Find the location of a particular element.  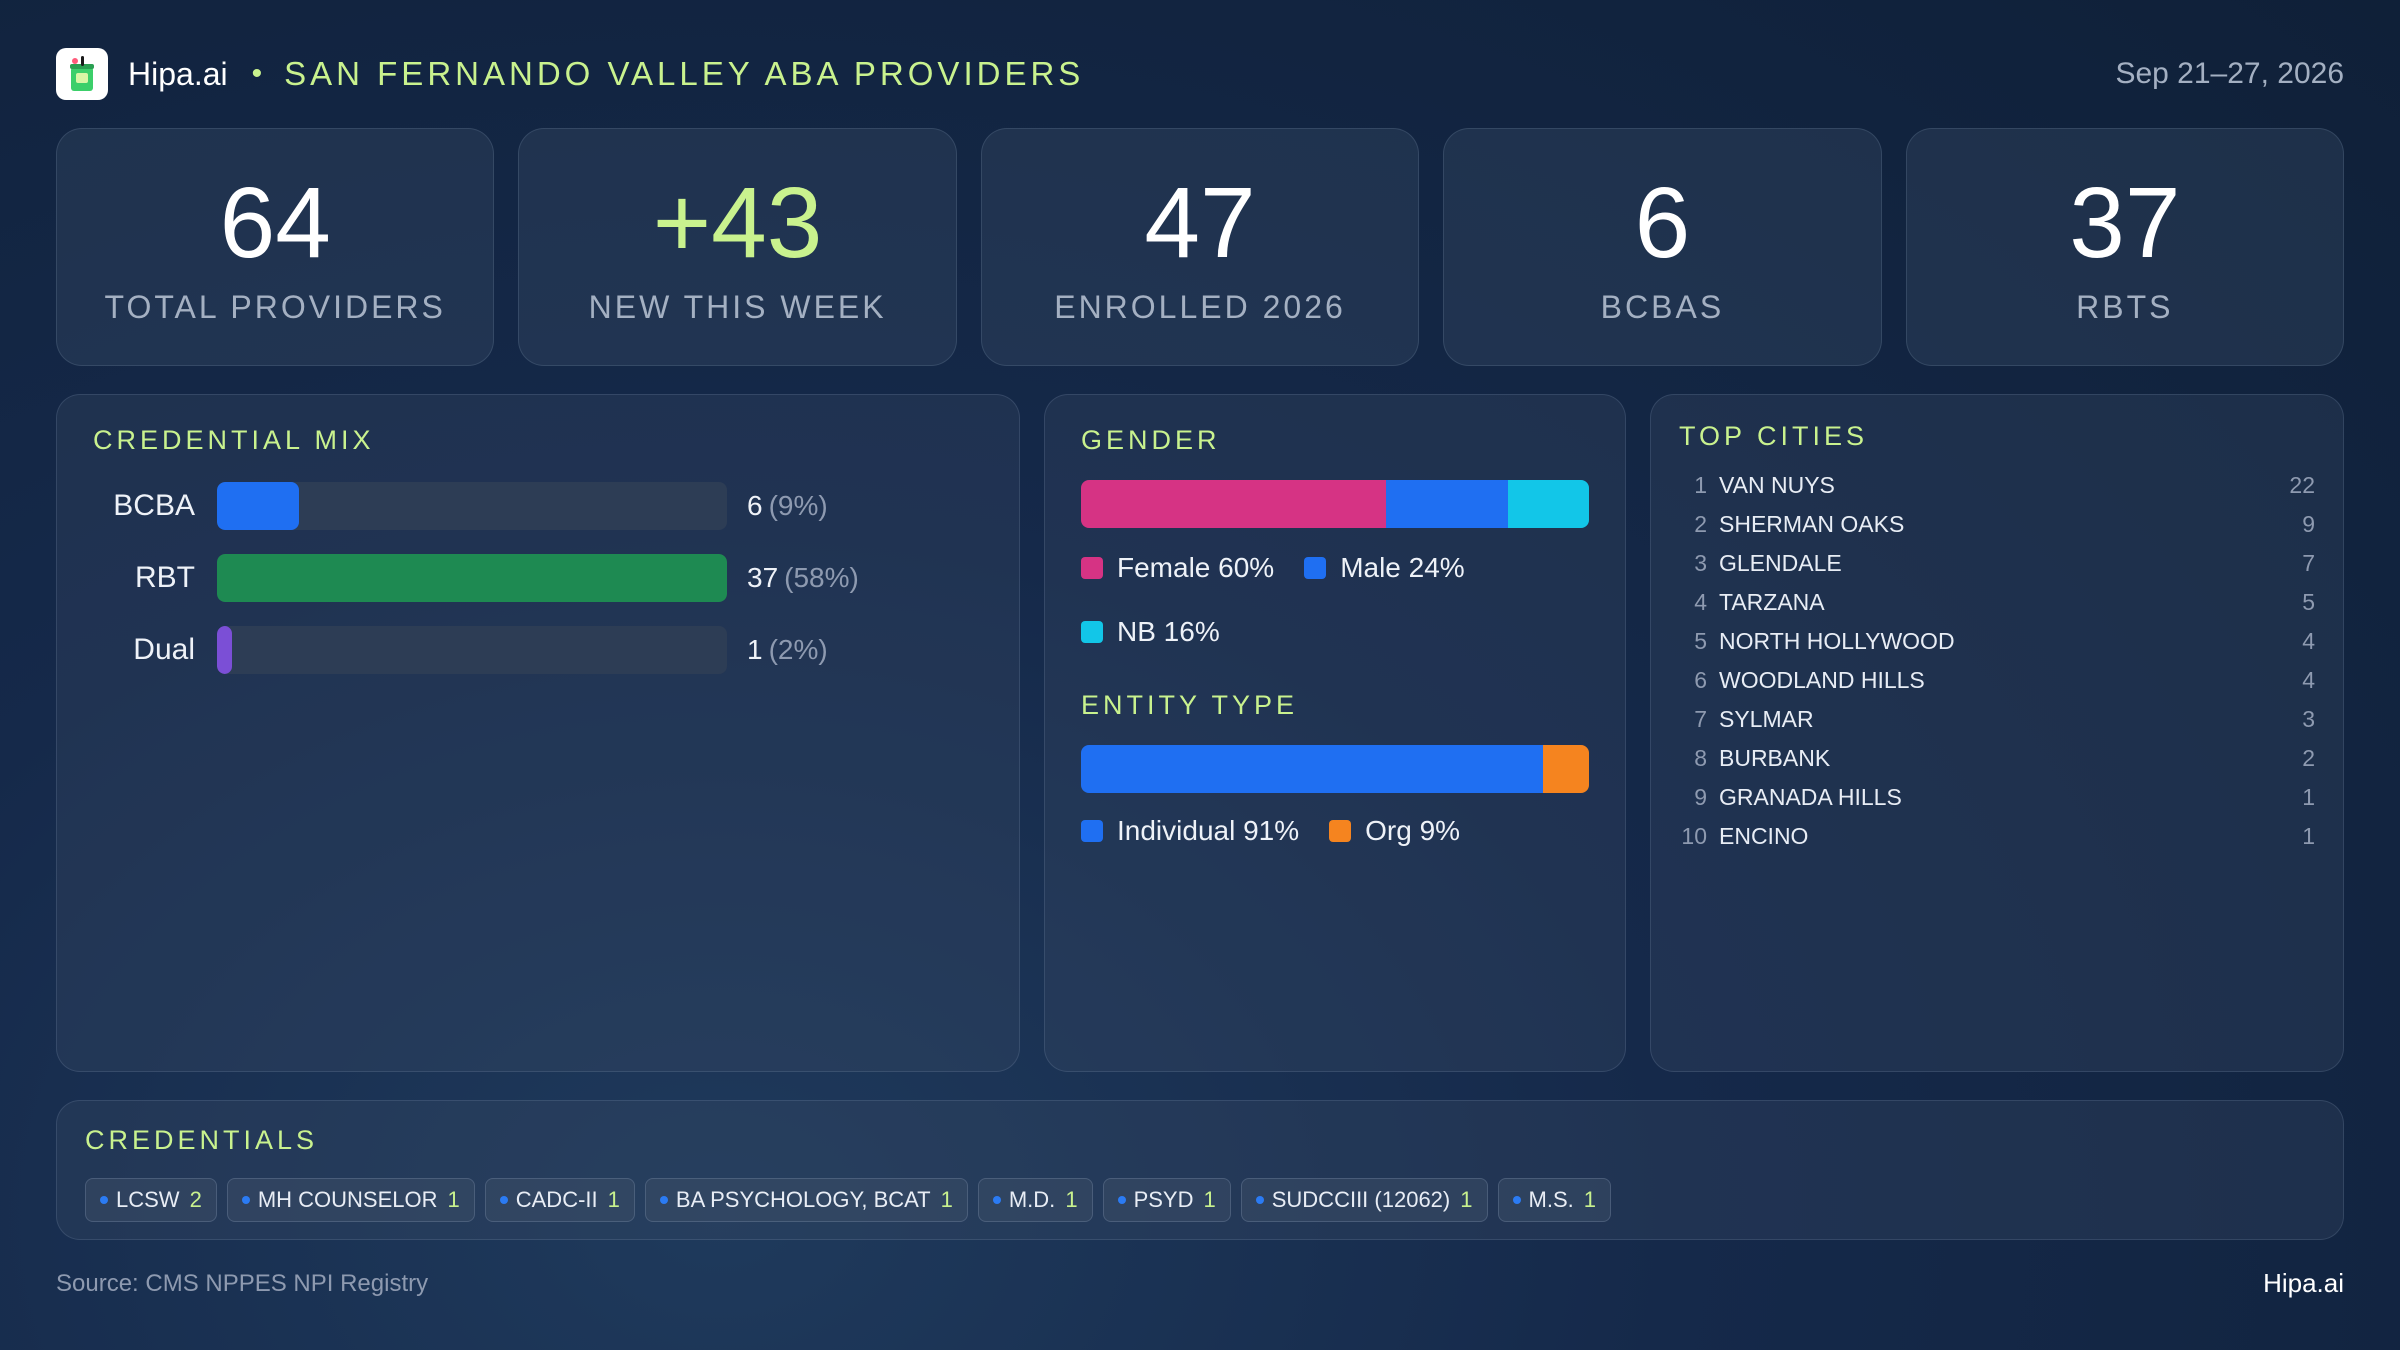

credential-chip: MH COUNSELOR 1 is located at coordinates (350, 1200).